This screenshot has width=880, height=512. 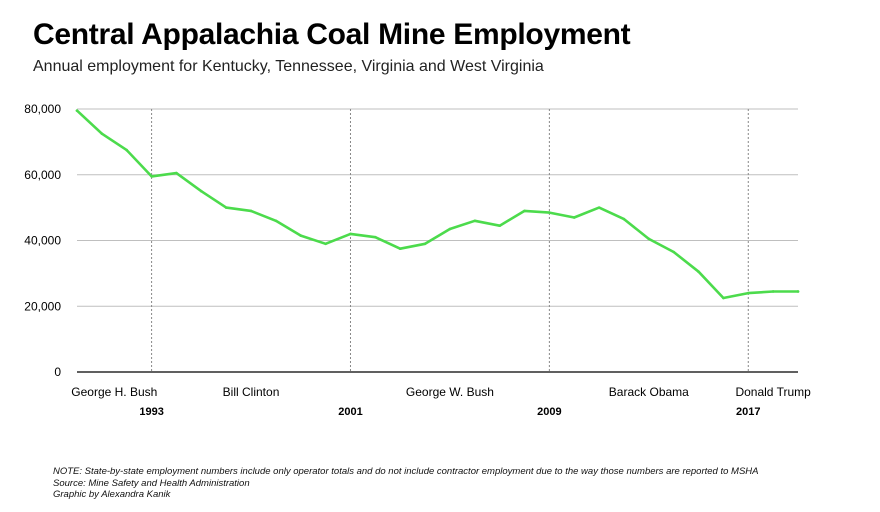 I want to click on presidency-label: Barack Obama, so click(x=649, y=392).